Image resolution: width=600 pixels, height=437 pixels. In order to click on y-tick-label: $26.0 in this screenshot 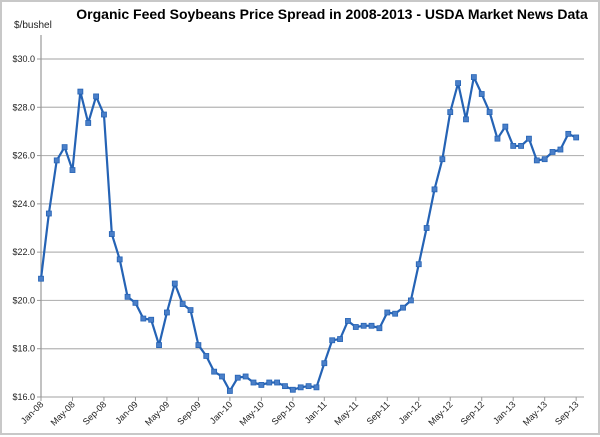, I will do `click(23, 156)`.